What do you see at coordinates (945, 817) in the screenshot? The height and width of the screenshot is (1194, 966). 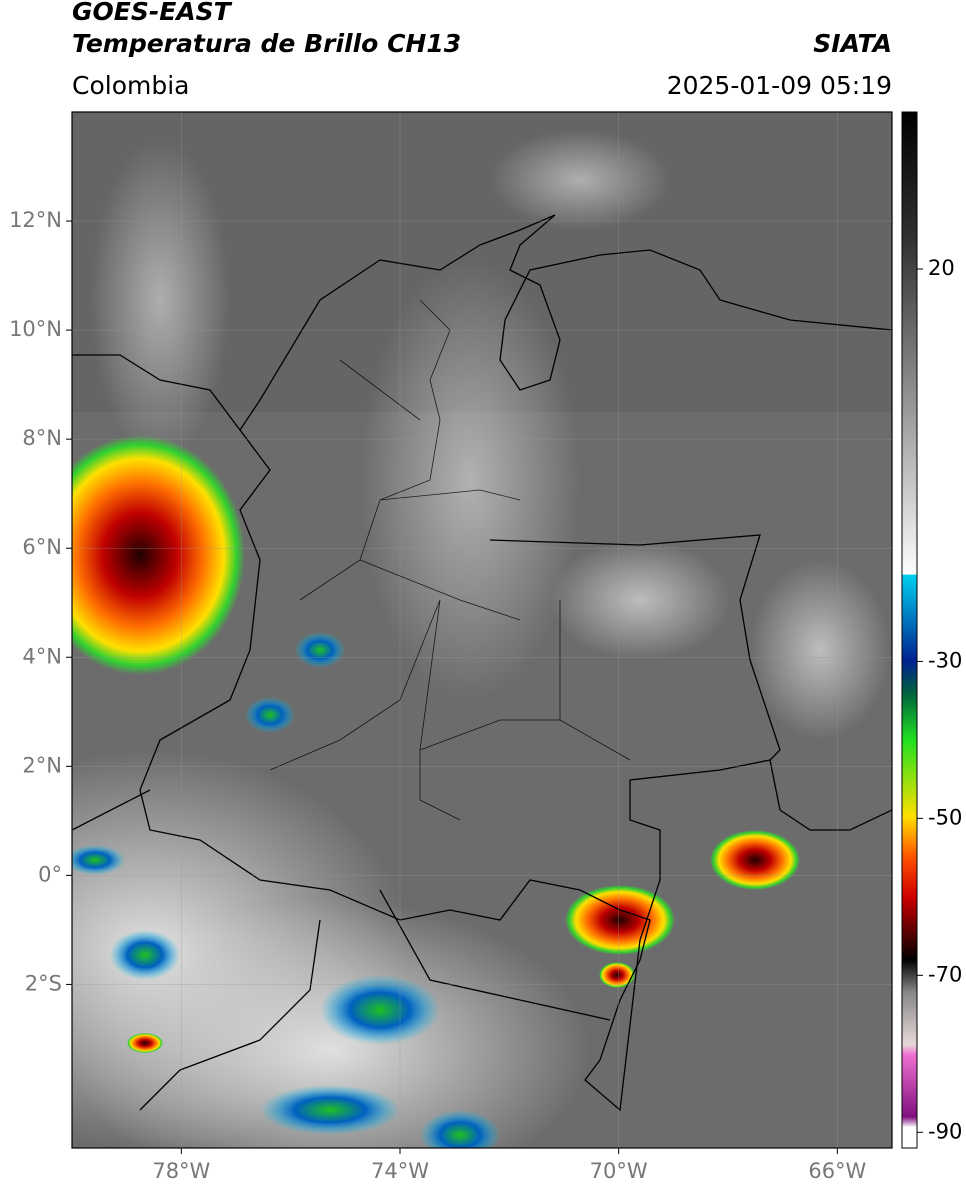 I see `colorbar-tick-label: -50` at bounding box center [945, 817].